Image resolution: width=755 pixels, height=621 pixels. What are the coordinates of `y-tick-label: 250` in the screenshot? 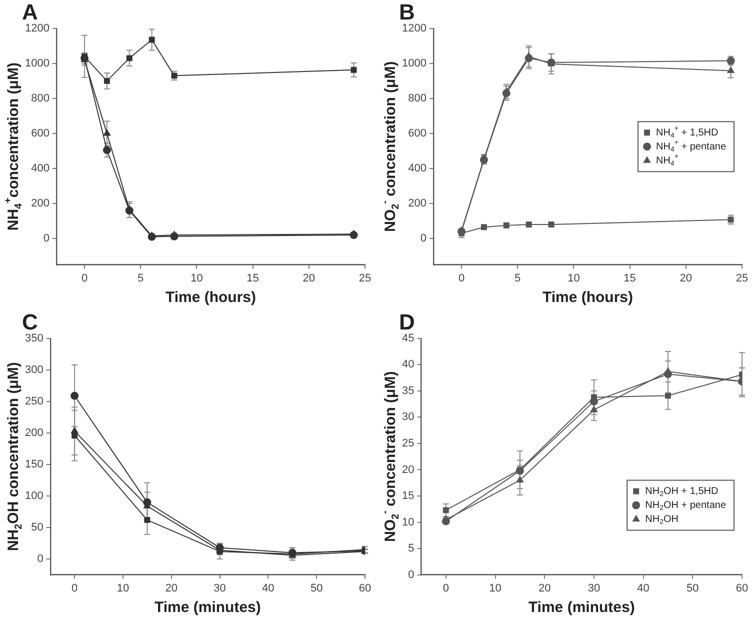 It's located at (34, 401).